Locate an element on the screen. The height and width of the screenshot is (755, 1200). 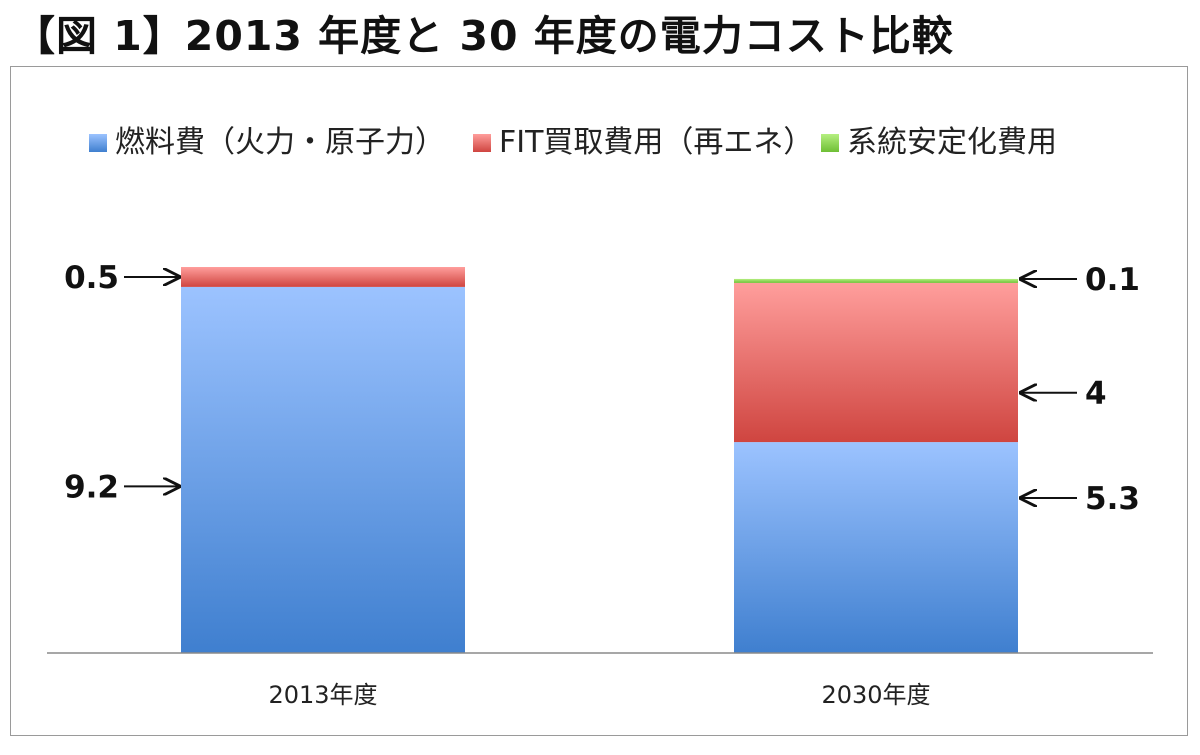
data-label-text: 9.2 is located at coordinates (91, 487).